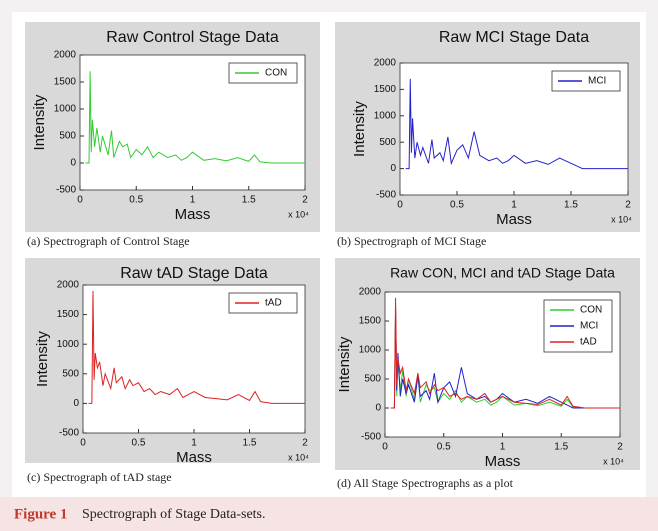 The width and height of the screenshot is (658, 531). Describe the element at coordinates (514, 37) in the screenshot. I see `chart-title: Raw MCI Stage Data` at that location.